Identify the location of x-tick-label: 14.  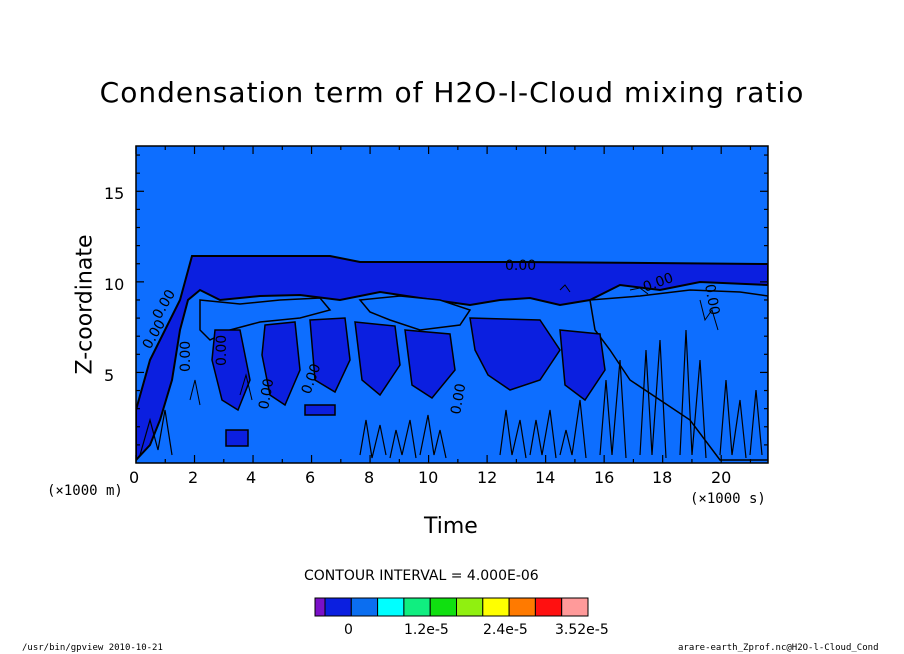
(545, 477).